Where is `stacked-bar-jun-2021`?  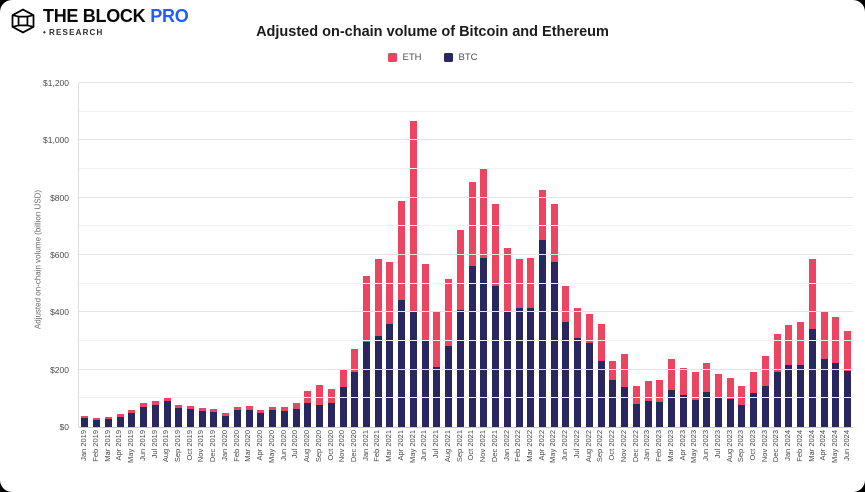 stacked-bar-jun-2021 is located at coordinates (425, 255).